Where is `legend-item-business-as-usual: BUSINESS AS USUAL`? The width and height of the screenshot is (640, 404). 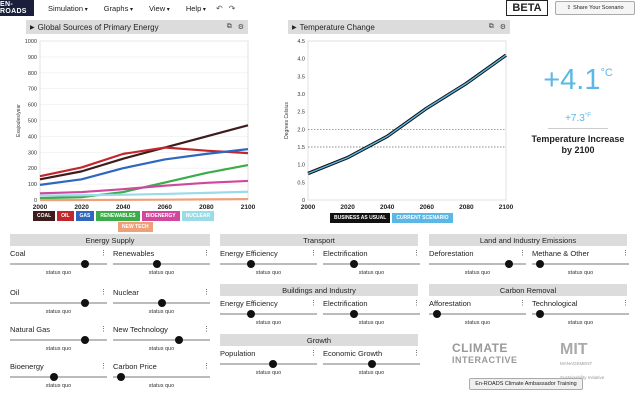 legend-item-business-as-usual: BUSINESS AS USUAL is located at coordinates (360, 218).